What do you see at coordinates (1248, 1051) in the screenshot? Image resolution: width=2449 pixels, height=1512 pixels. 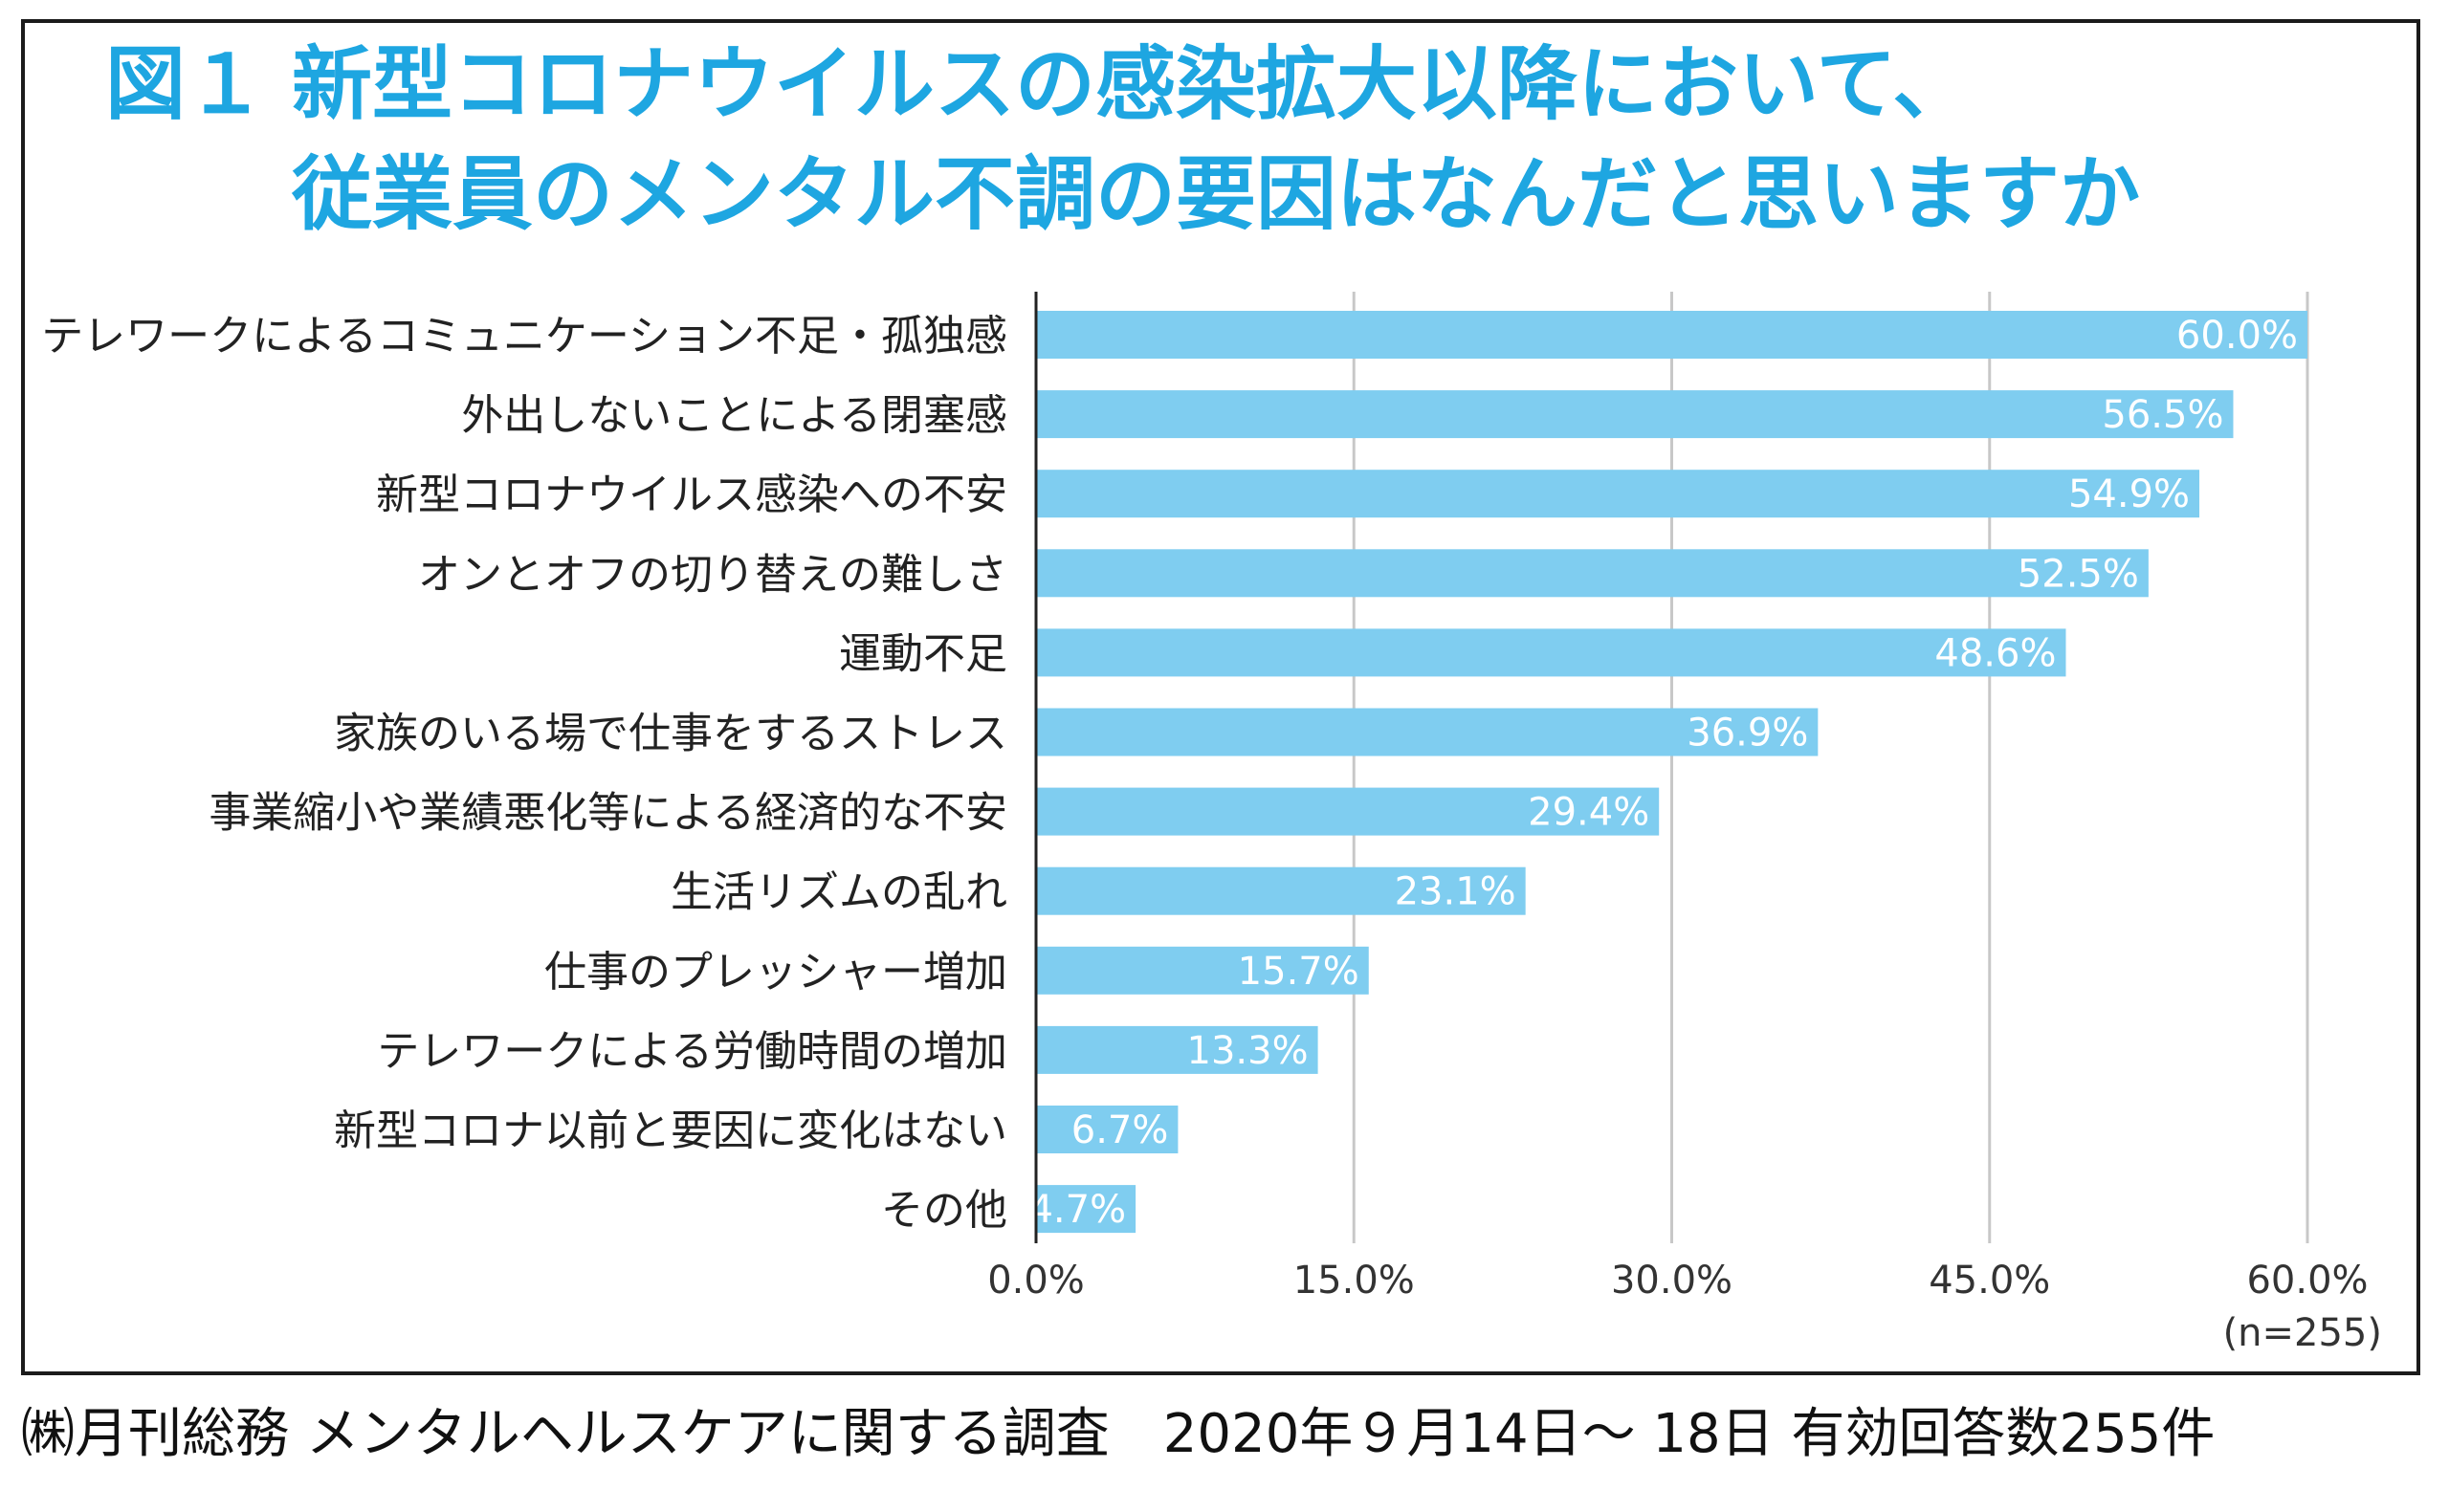 I see `data-label: 13.3%` at bounding box center [1248, 1051].